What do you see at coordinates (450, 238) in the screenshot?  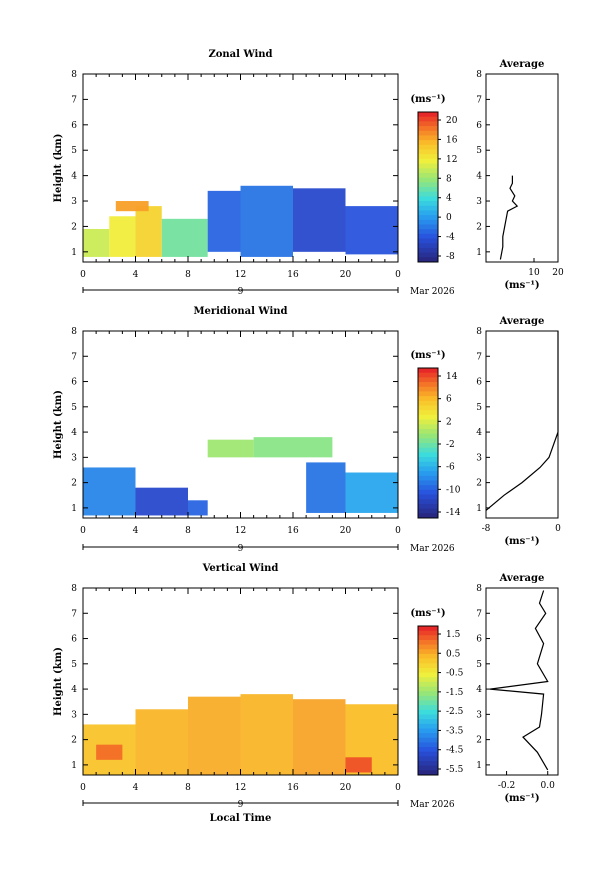 I see `colorbar-tick-label: -4` at bounding box center [450, 238].